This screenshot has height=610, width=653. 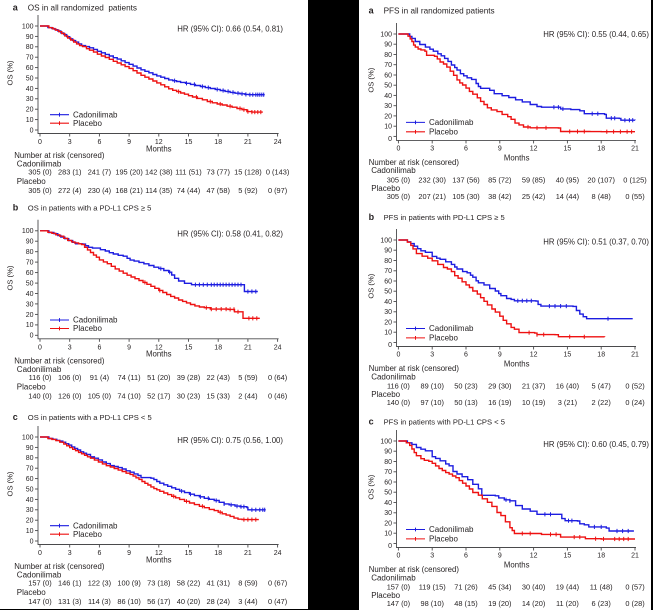 What do you see at coordinates (217, 601) in the screenshot?
I see `svg-text: 28 (24)` at bounding box center [217, 601].